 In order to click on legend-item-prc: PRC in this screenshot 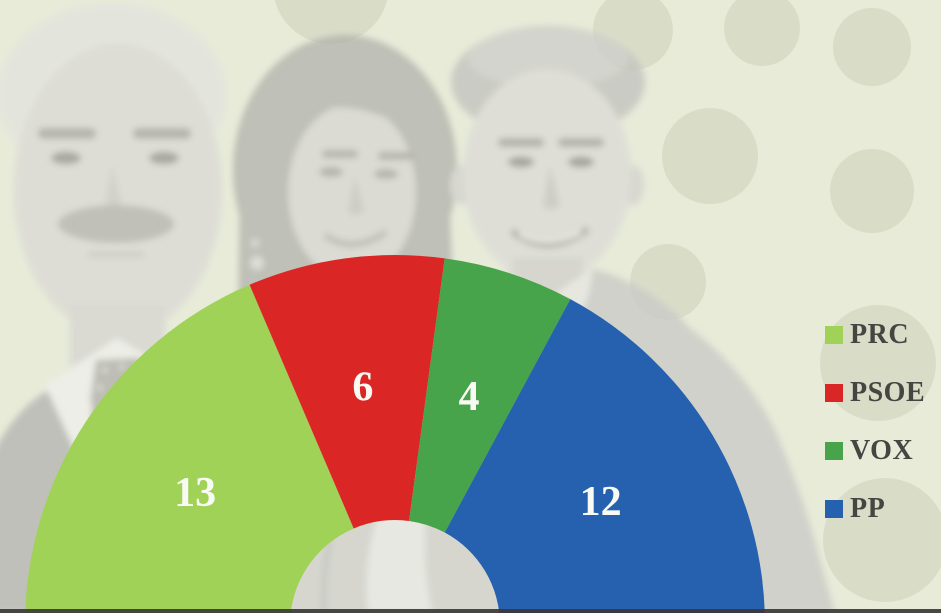, I will do `click(875, 335)`.